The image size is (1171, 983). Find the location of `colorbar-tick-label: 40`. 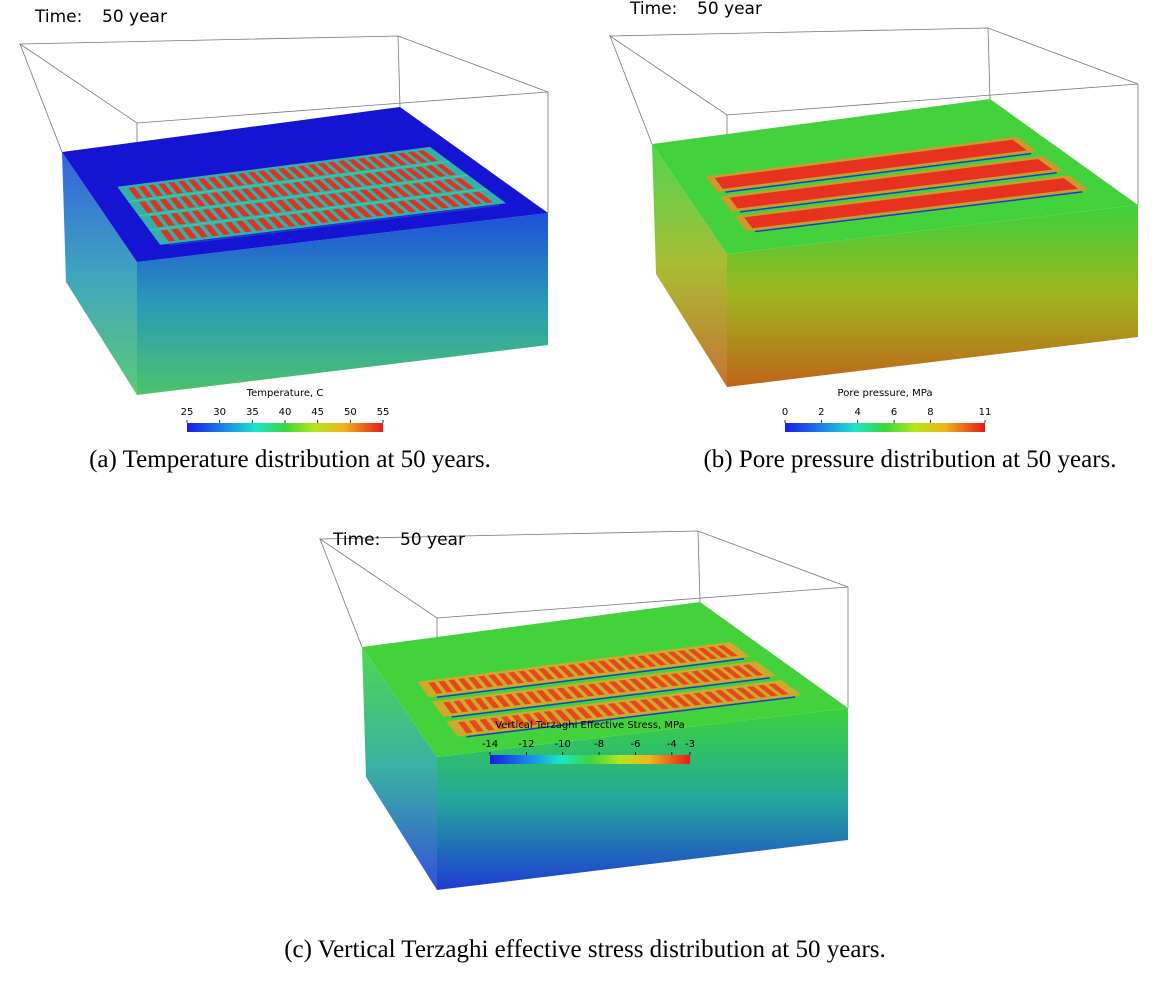

colorbar-tick-label: 40 is located at coordinates (285, 412).